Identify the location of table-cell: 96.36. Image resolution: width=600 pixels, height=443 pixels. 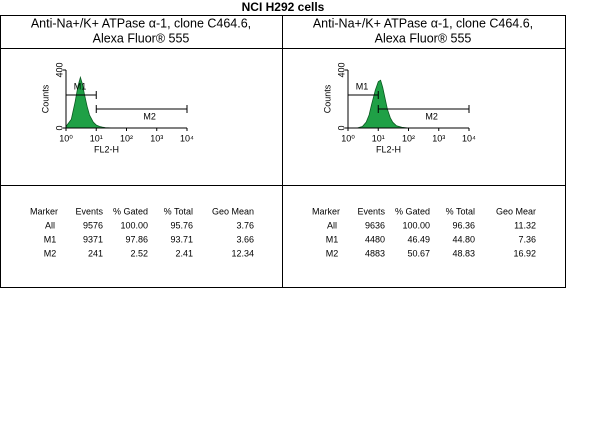
(463, 225).